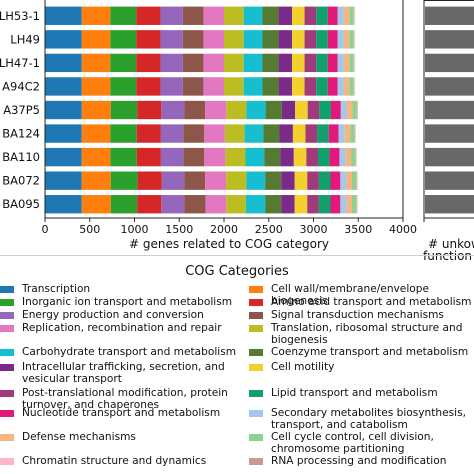  What do you see at coordinates (237, 255) in the screenshot?
I see `divider` at bounding box center [237, 255].